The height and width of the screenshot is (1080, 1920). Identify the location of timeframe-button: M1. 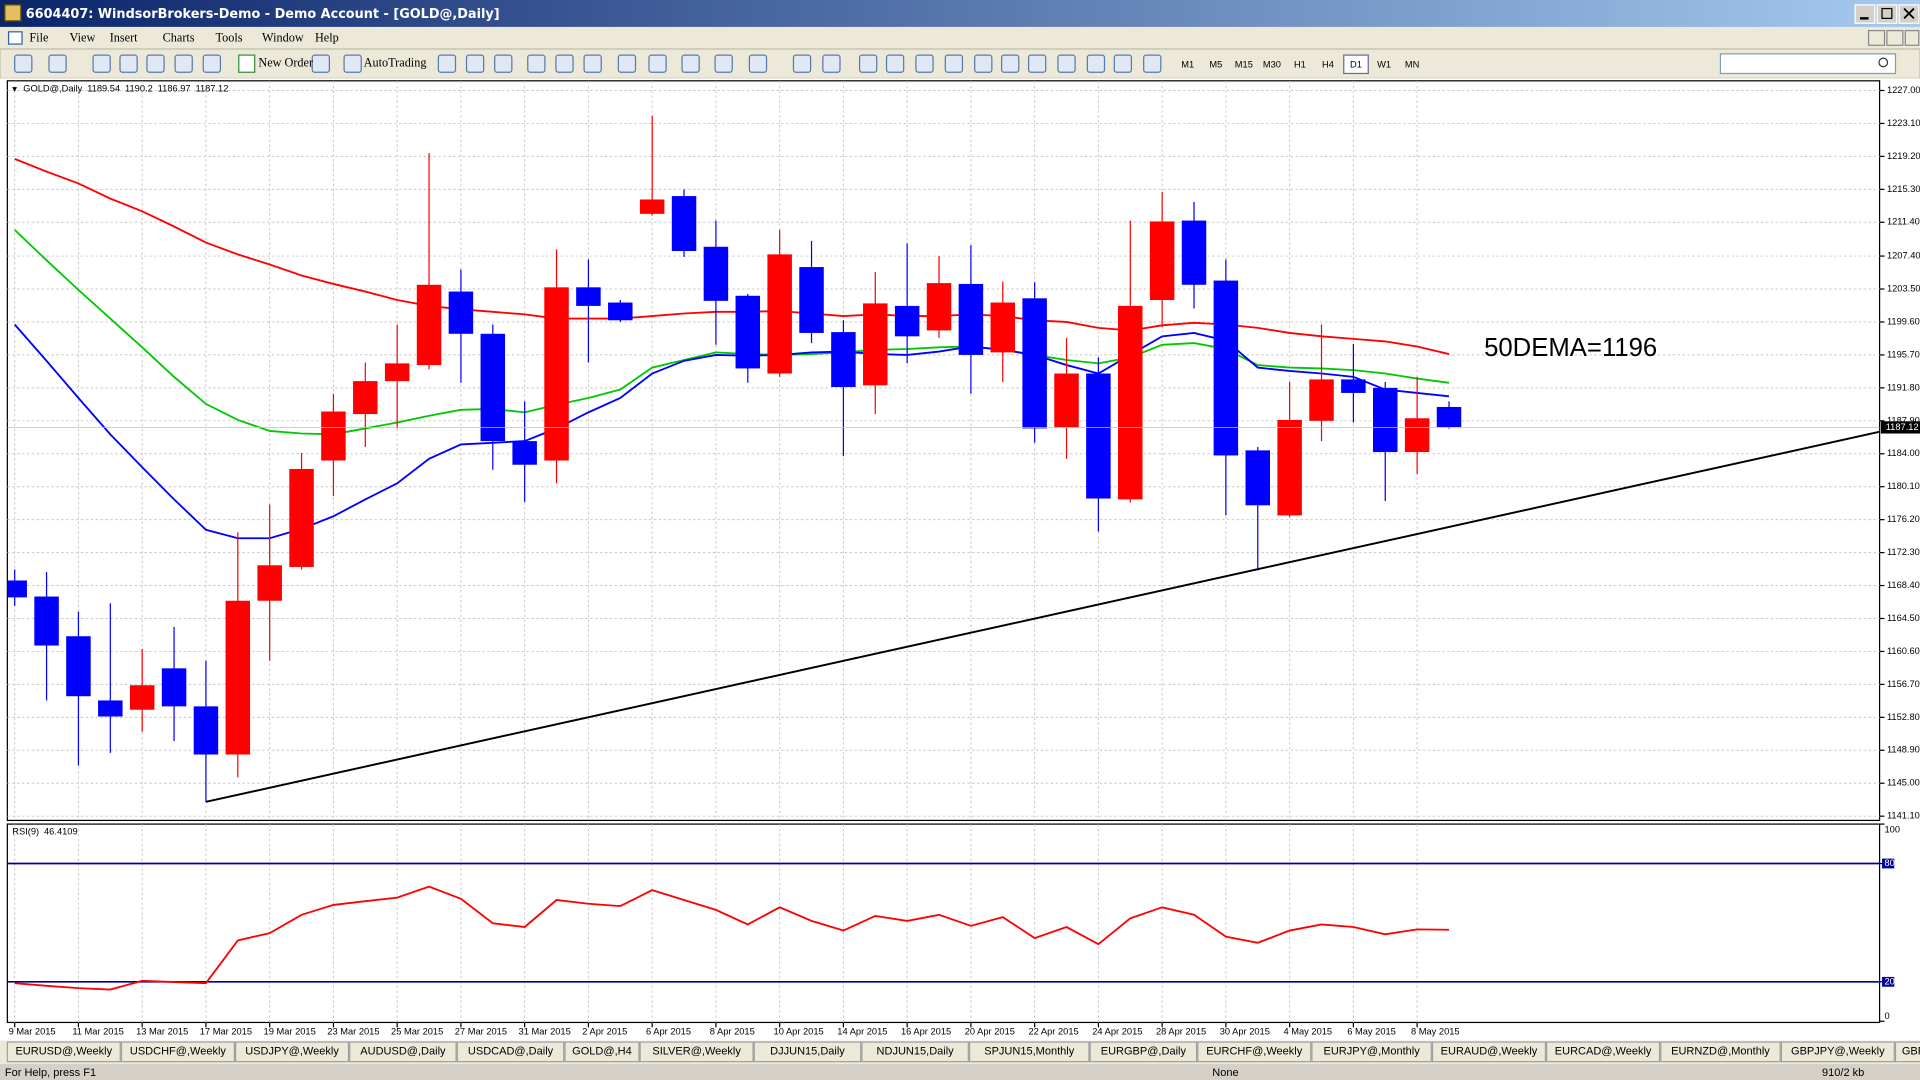
(1187, 64).